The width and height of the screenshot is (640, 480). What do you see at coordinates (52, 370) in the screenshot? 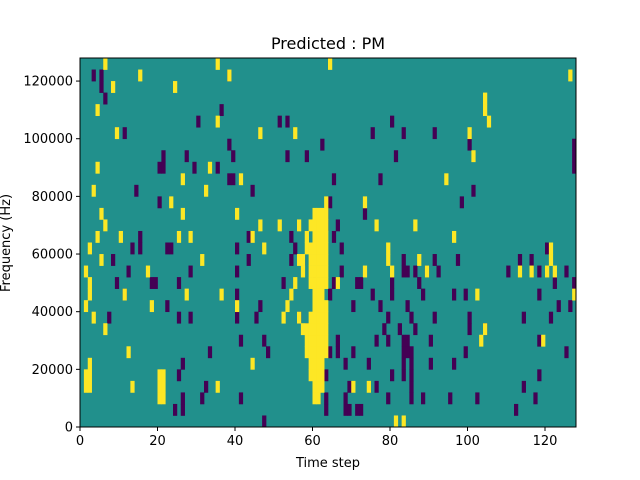
I see `y-tick-label: 20000` at bounding box center [52, 370].